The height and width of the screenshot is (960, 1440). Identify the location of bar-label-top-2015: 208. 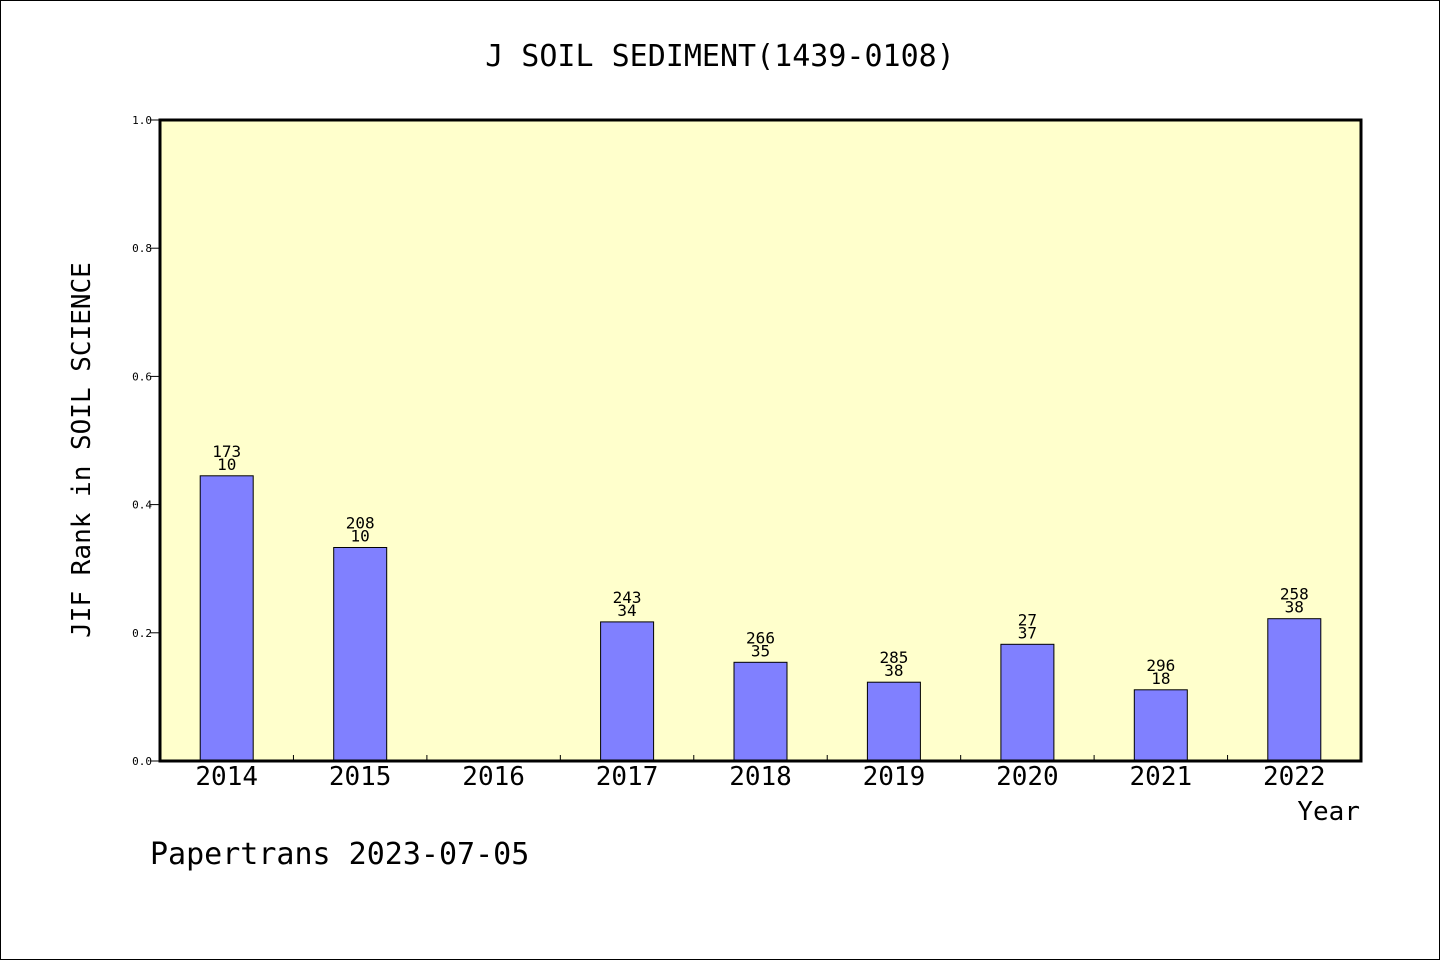
(360, 523).